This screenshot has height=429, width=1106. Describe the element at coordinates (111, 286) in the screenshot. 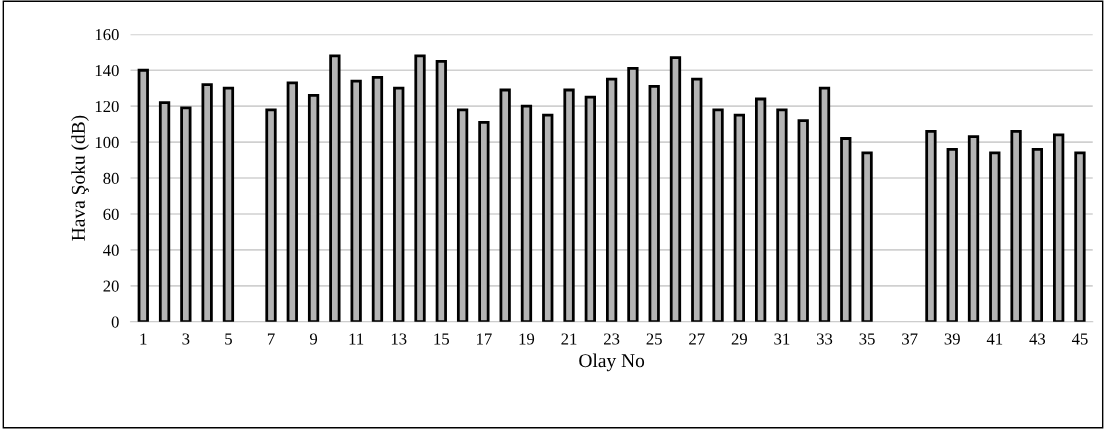

I see `y-tick-label: 20` at that location.